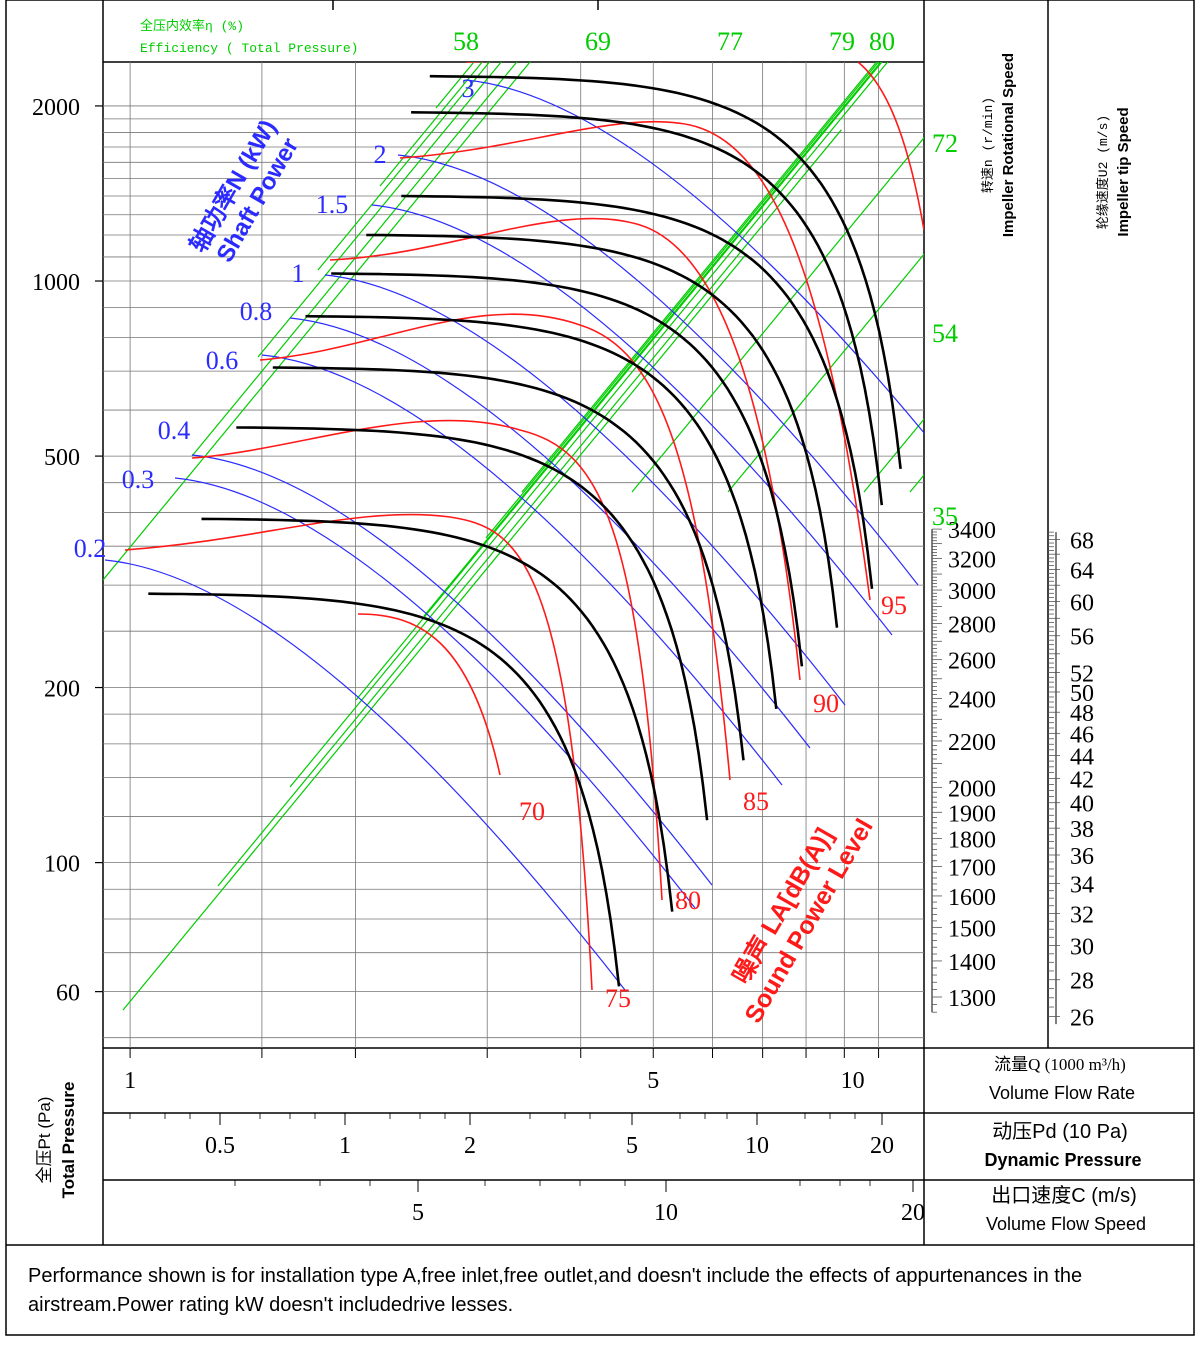  I want to click on flow-label-en: Volume Flow Rate, so click(1062, 1093).